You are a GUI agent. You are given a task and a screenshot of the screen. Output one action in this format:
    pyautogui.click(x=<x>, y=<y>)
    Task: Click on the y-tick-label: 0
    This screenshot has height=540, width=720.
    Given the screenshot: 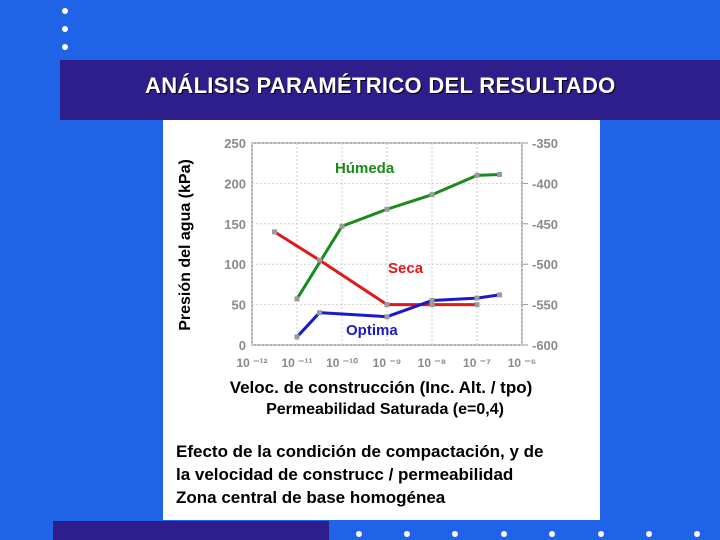 What is the action you would take?
    pyautogui.click(x=242, y=345)
    